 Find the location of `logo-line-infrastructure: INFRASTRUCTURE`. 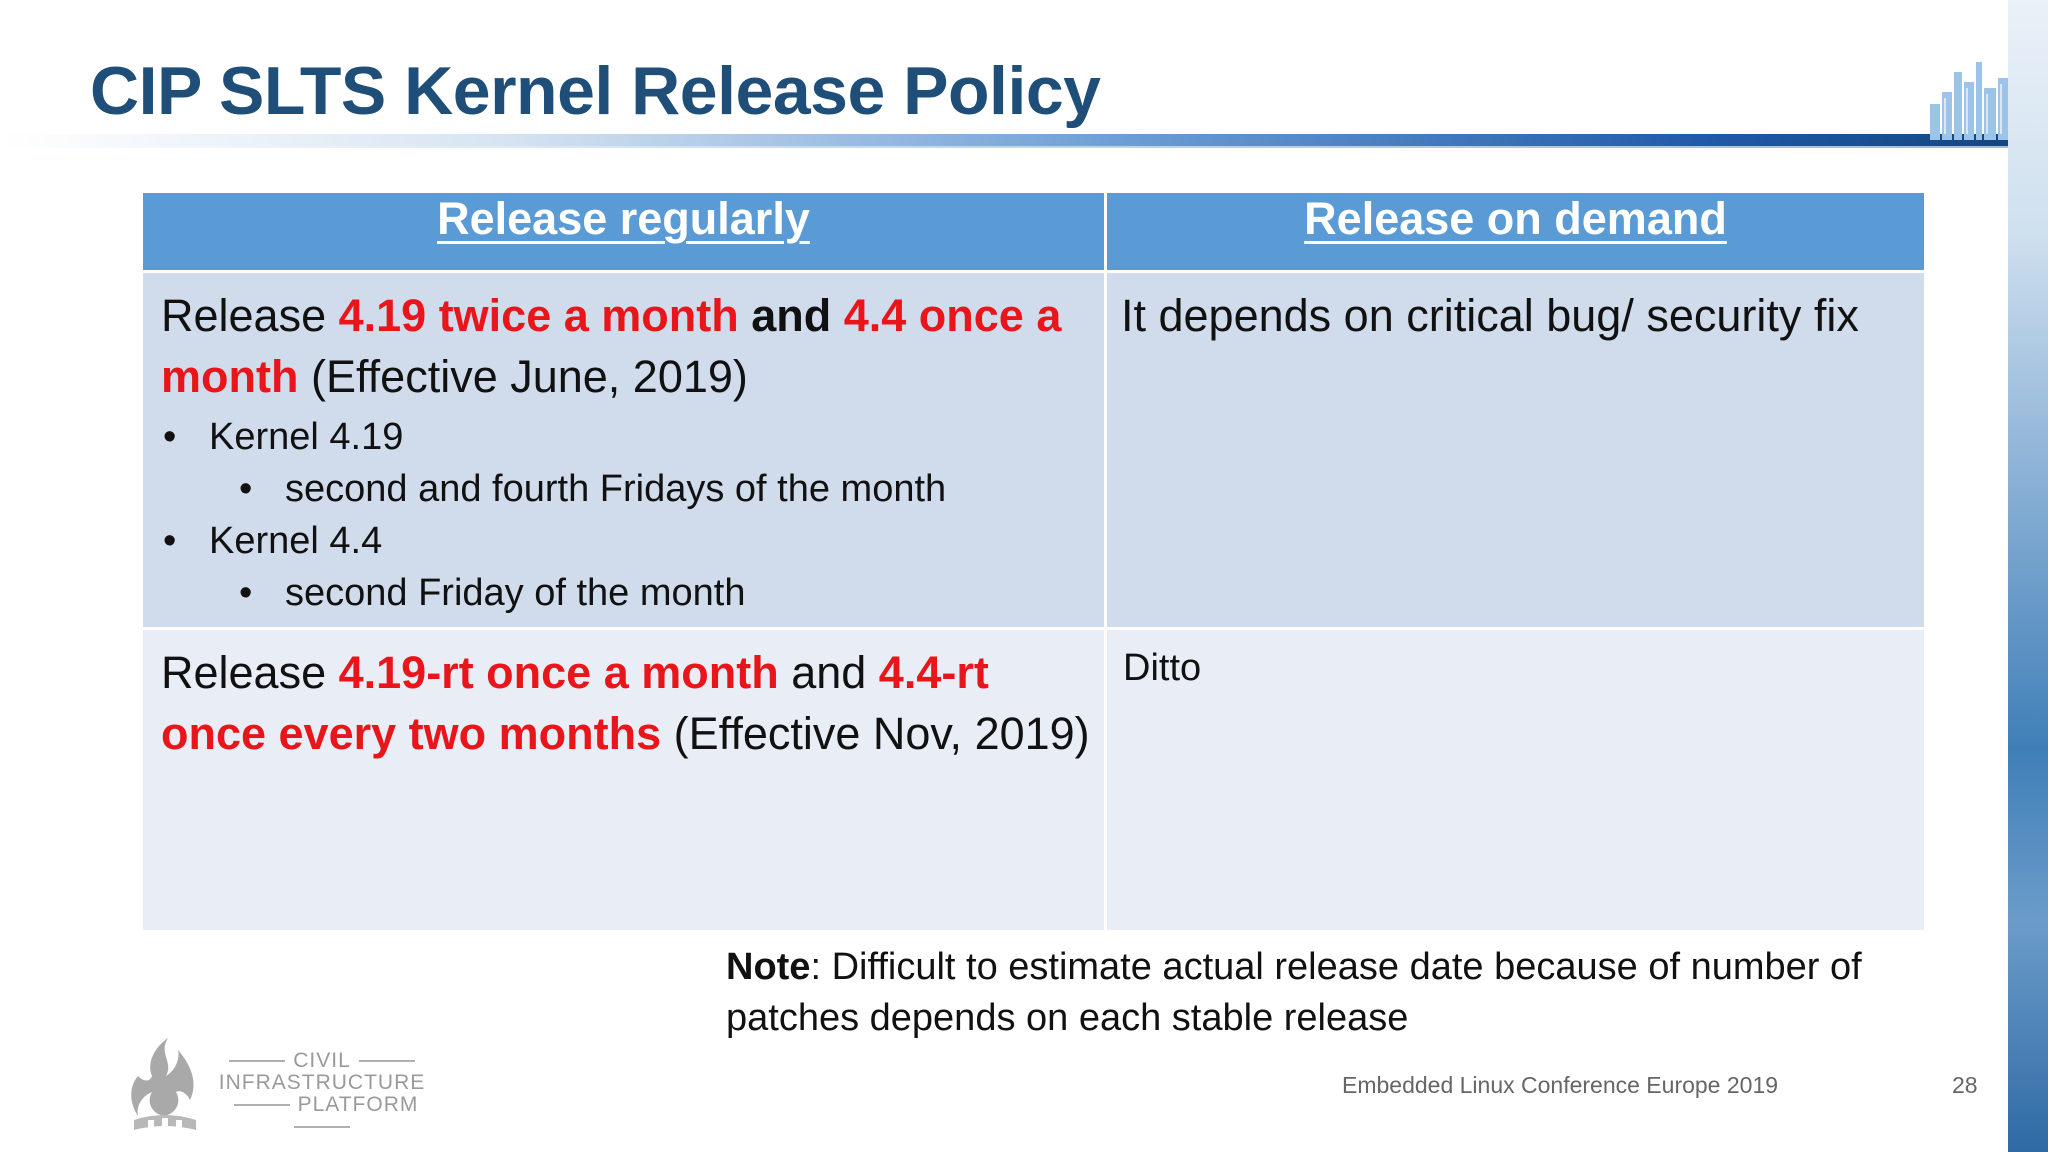

logo-line-infrastructure: INFRASTRUCTURE is located at coordinates (322, 1082).